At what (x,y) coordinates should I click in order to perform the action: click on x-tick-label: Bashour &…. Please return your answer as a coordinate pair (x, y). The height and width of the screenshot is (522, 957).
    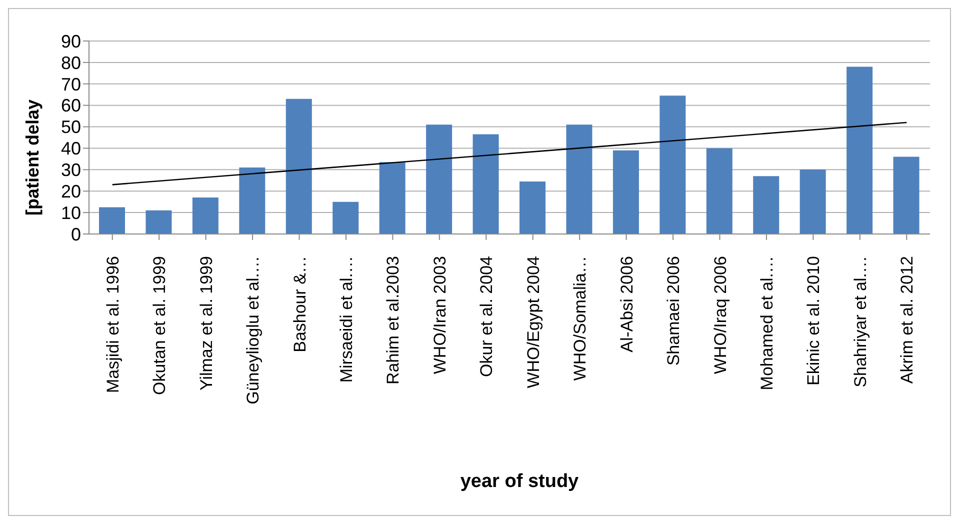
    Looking at the image, I should click on (300, 304).